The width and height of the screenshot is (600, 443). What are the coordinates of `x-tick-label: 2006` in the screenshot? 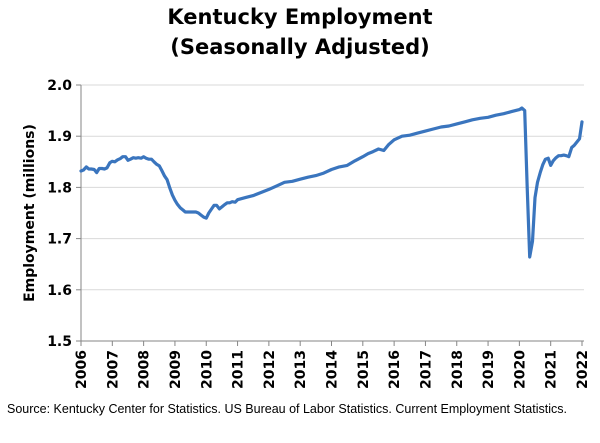 It's located at (82, 369).